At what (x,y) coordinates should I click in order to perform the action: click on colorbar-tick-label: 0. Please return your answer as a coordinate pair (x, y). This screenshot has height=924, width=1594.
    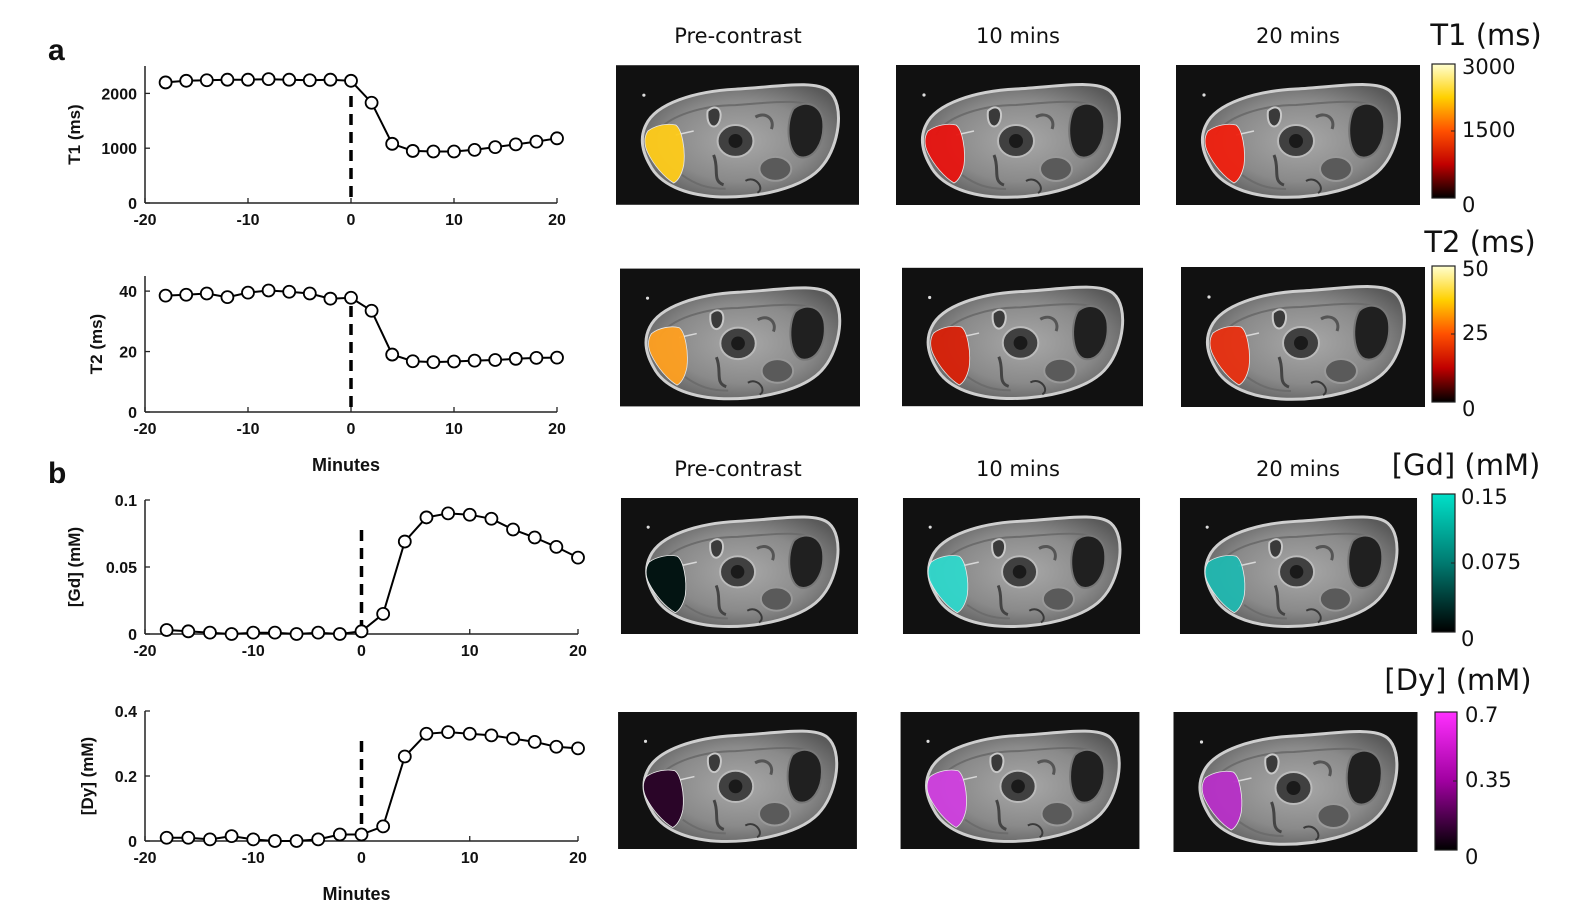
    Looking at the image, I should click on (1468, 205).